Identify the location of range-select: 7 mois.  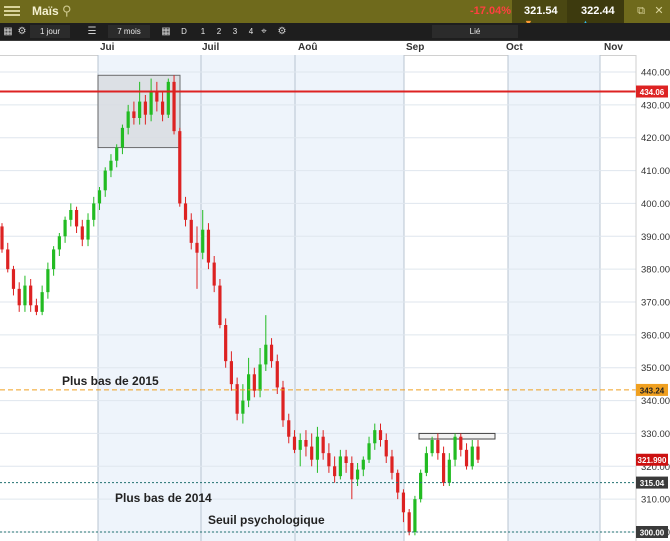
(129, 31).